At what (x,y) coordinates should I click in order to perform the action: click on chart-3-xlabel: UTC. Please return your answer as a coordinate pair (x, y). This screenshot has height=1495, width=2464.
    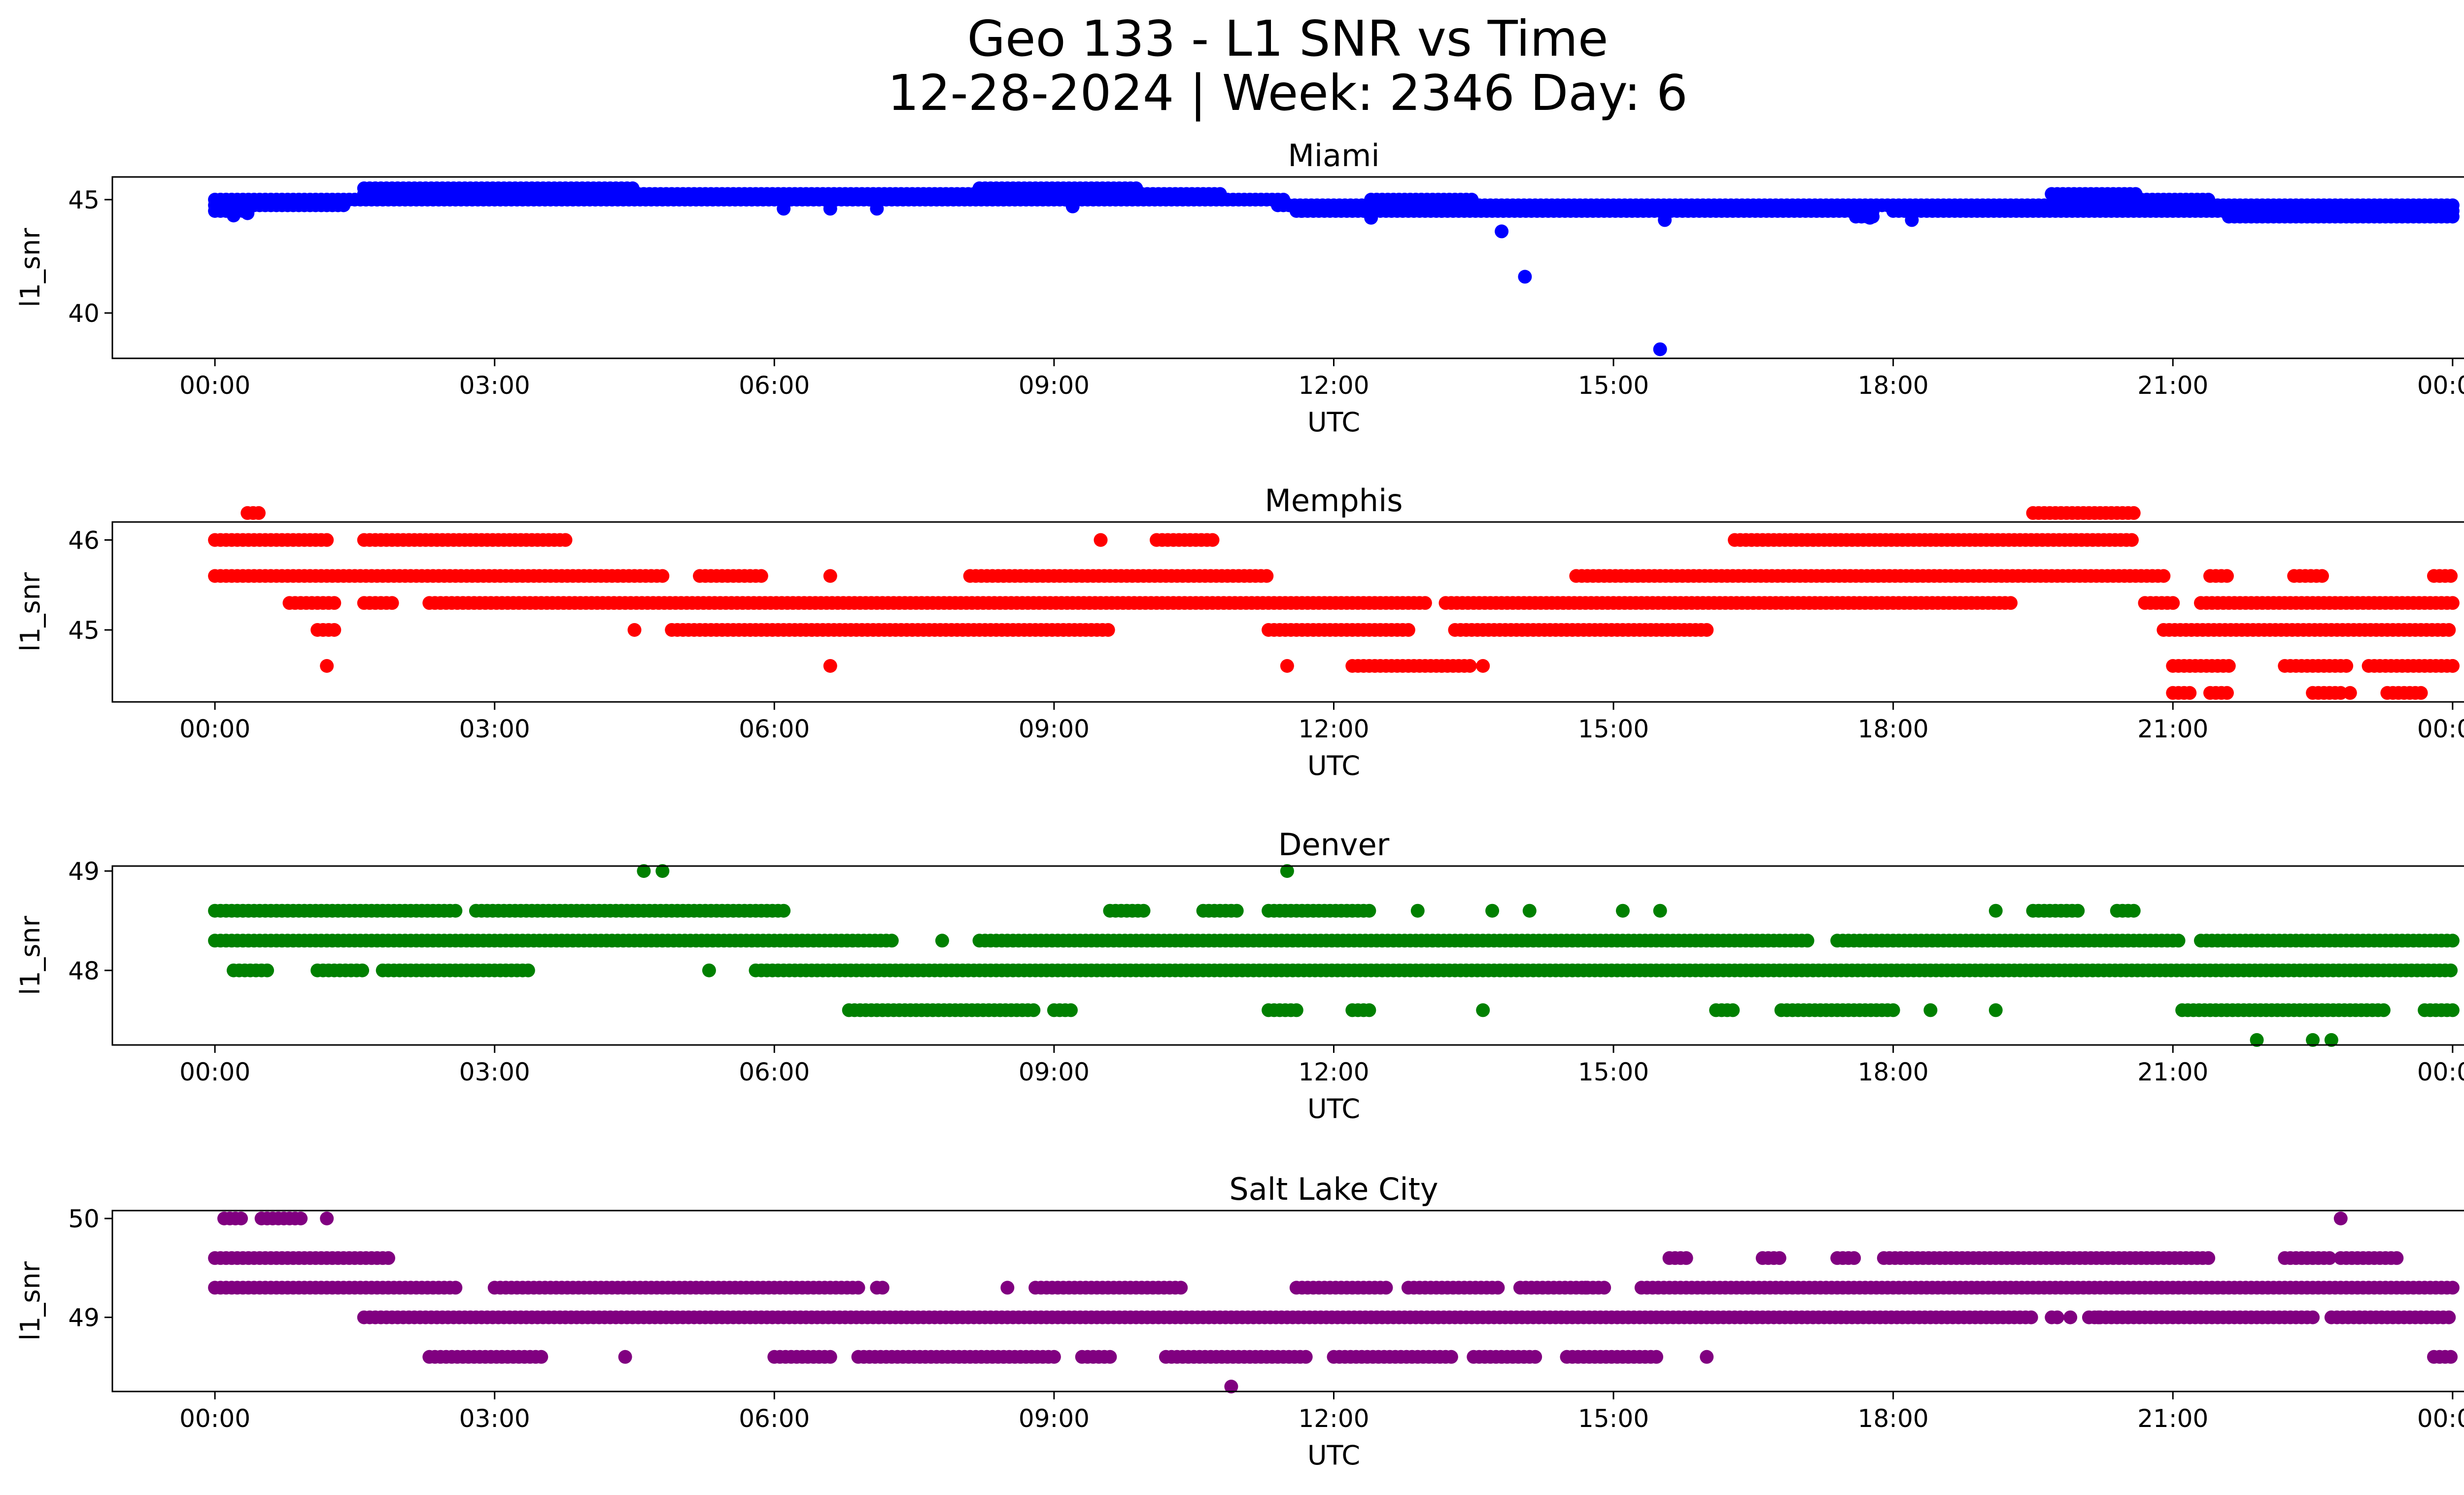
    Looking at the image, I should click on (1333, 1455).